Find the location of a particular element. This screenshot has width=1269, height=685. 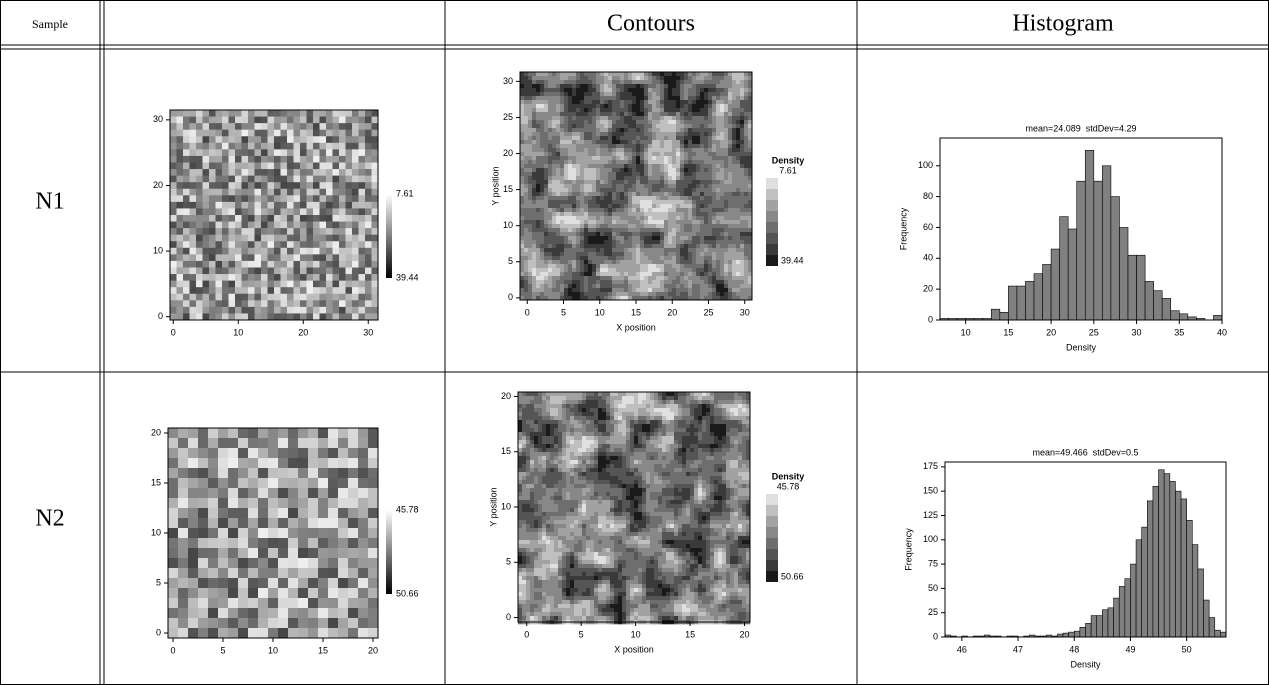

y-tick-label: 10 is located at coordinates (158, 250).